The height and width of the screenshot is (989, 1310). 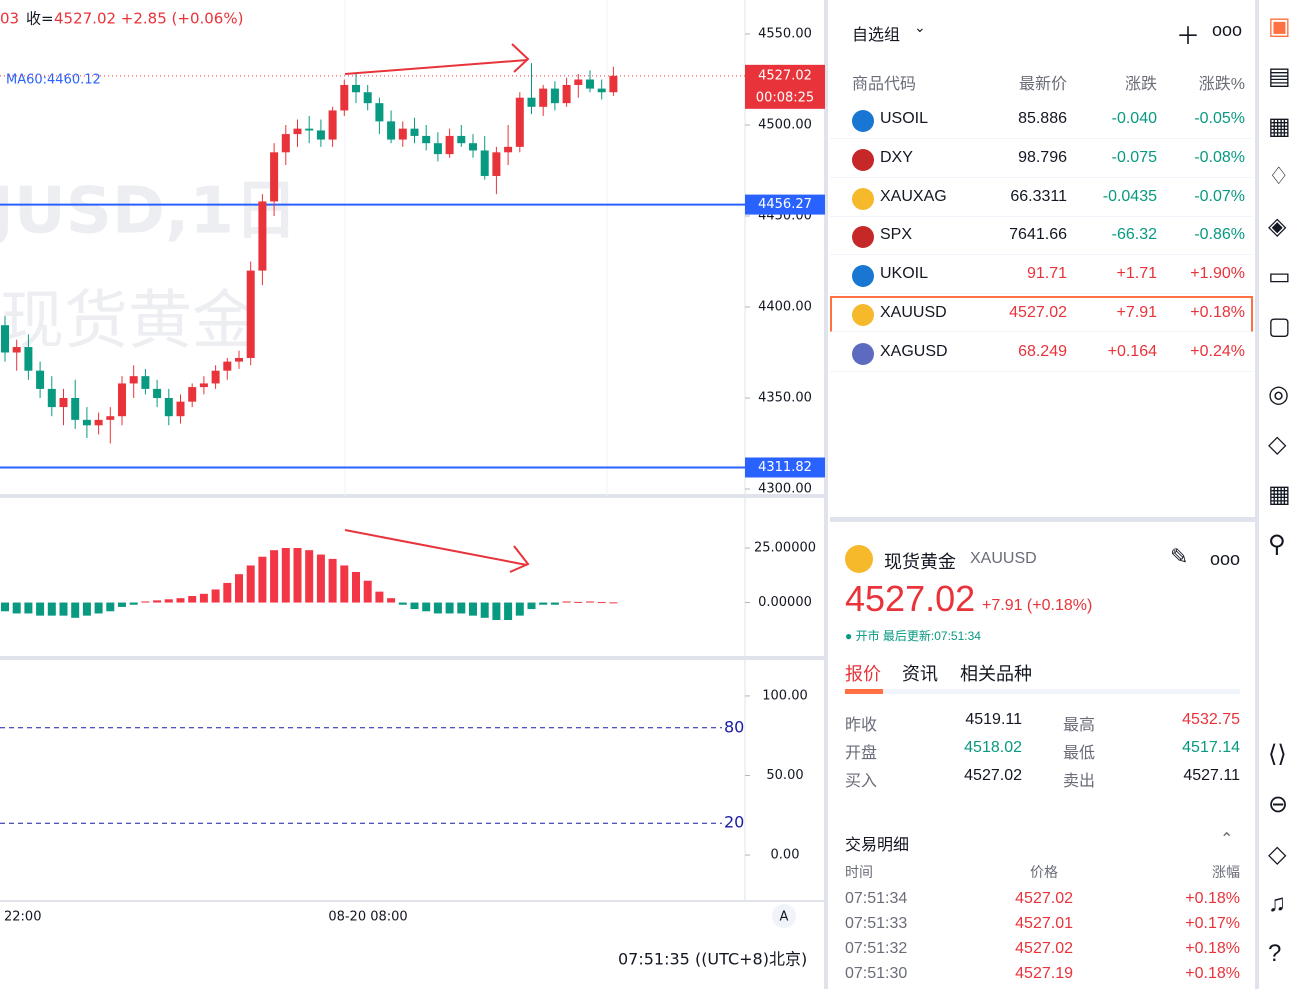 What do you see at coordinates (884, 84) in the screenshot?
I see `column-header: 商品代码` at bounding box center [884, 84].